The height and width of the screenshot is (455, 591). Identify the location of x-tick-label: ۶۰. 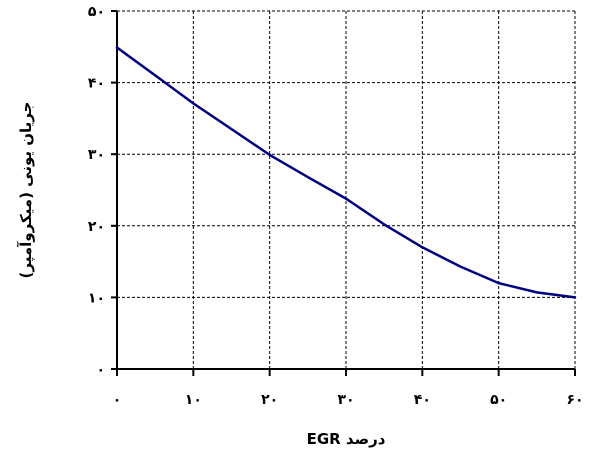
(574, 400).